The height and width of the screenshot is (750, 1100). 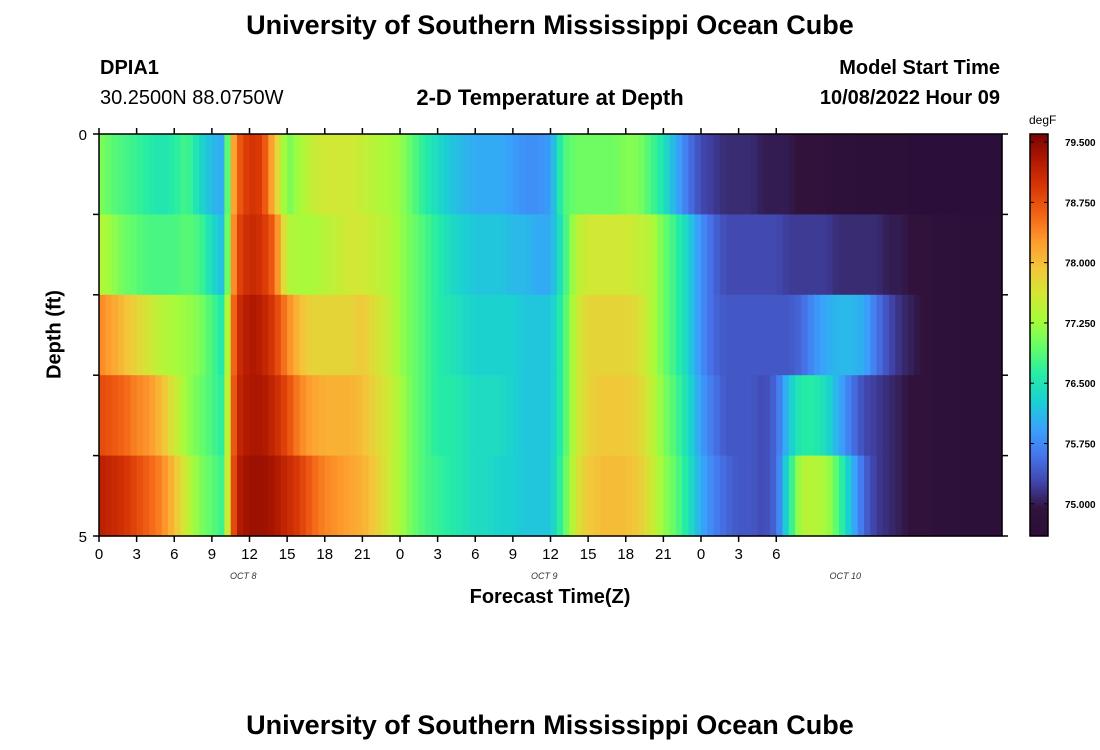 What do you see at coordinates (588, 554) in the screenshot?
I see `x-tick-label: 15` at bounding box center [588, 554].